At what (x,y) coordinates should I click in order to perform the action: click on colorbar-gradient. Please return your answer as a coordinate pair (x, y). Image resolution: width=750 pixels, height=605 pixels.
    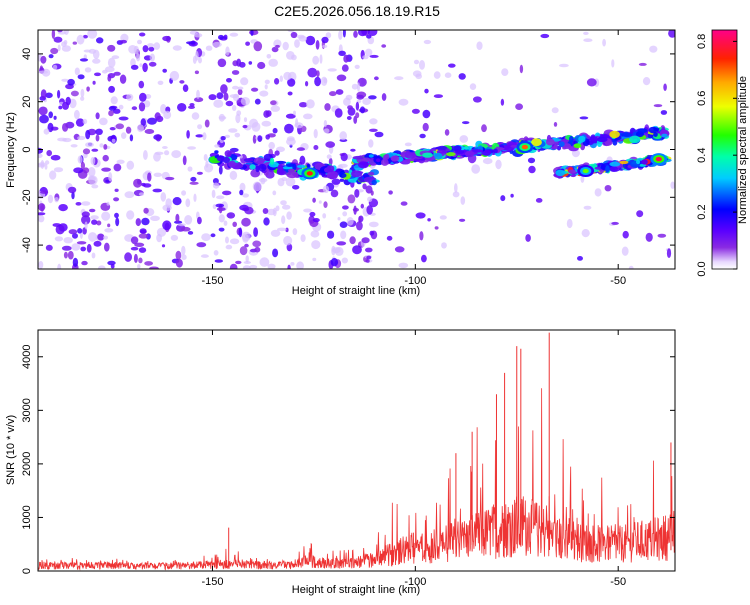
    Looking at the image, I should click on (724, 149).